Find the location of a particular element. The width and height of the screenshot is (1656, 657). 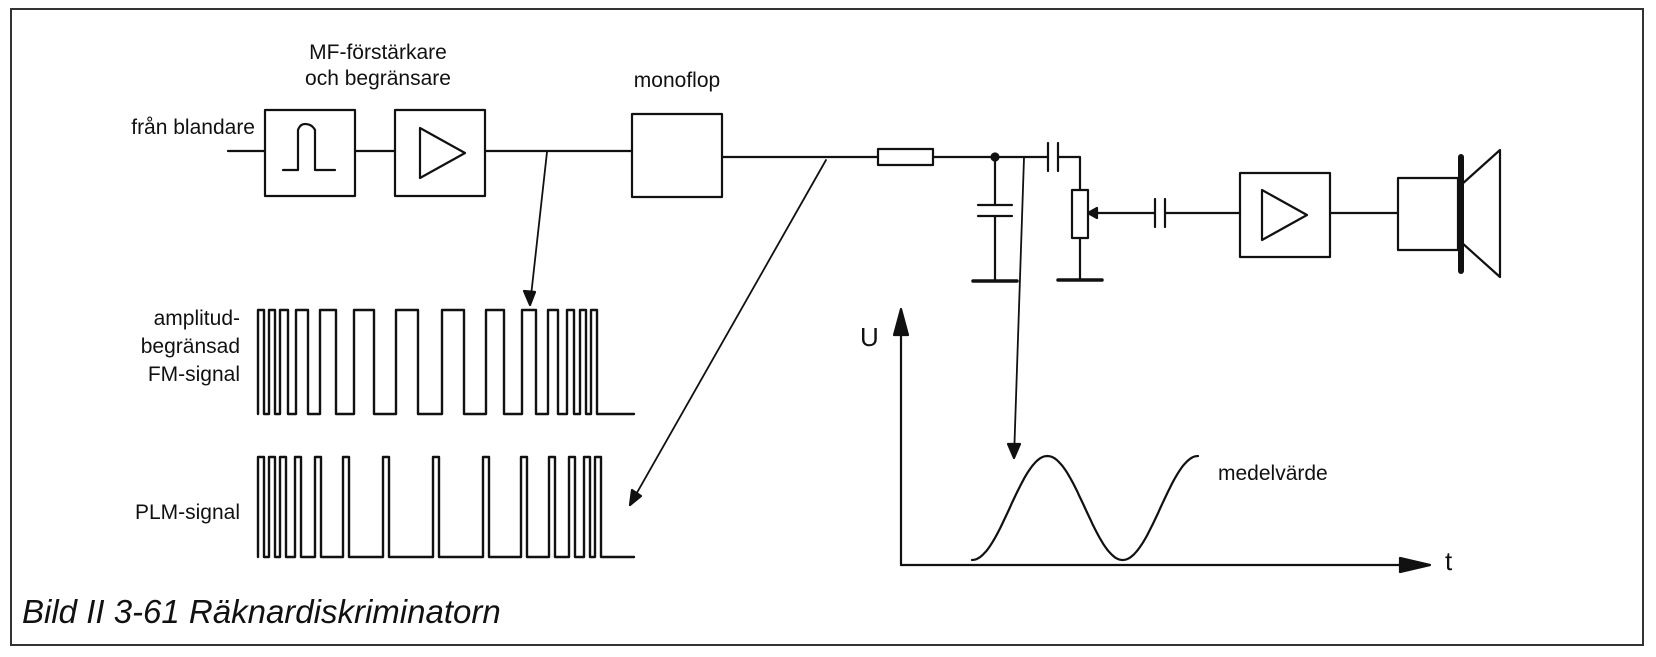

signal-line is located at coordinates (638, 154).